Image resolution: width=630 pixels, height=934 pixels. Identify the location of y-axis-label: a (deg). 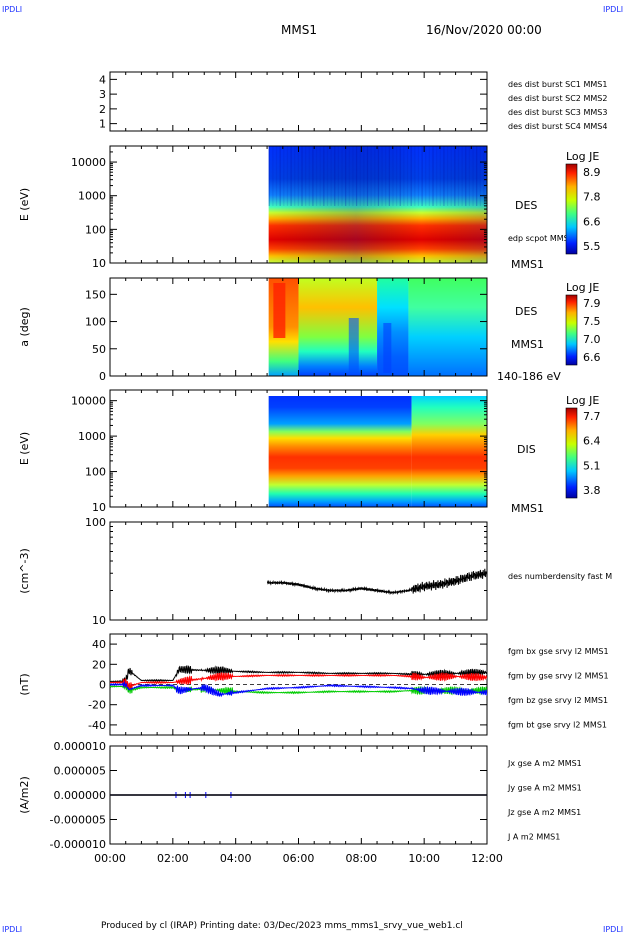
(24, 327).